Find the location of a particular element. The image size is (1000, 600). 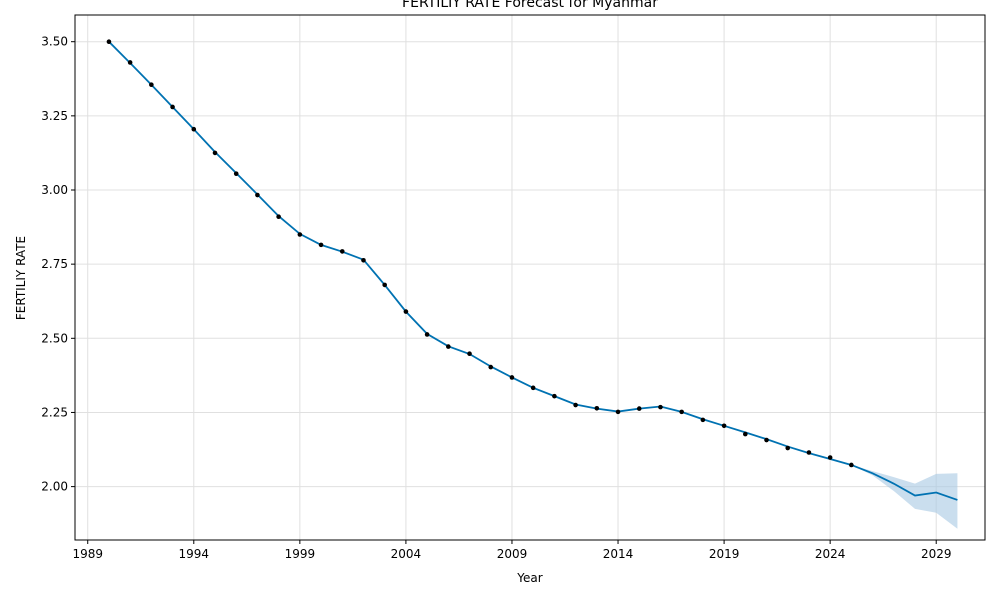

x-tick-label: 1999 is located at coordinates (300, 554).